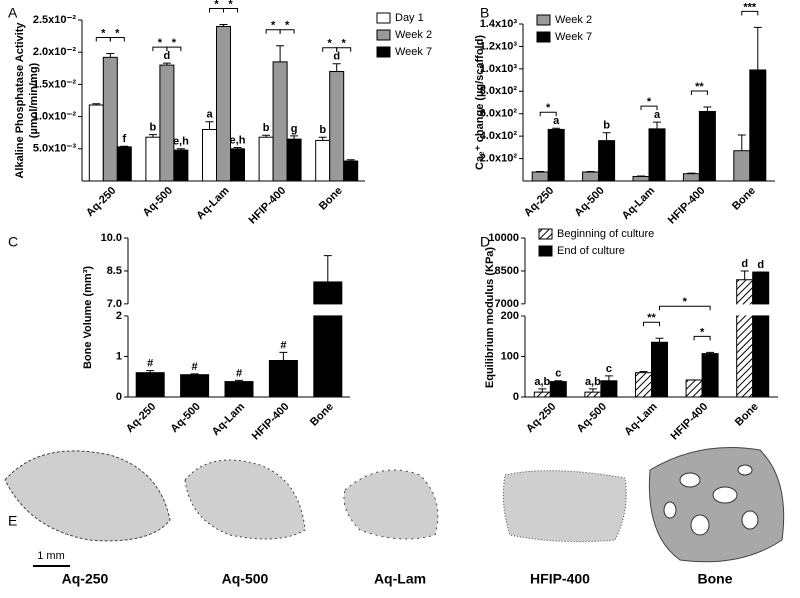 The width and height of the screenshot is (800, 598). I want to click on y-tick-label: 0, so click(119, 397).